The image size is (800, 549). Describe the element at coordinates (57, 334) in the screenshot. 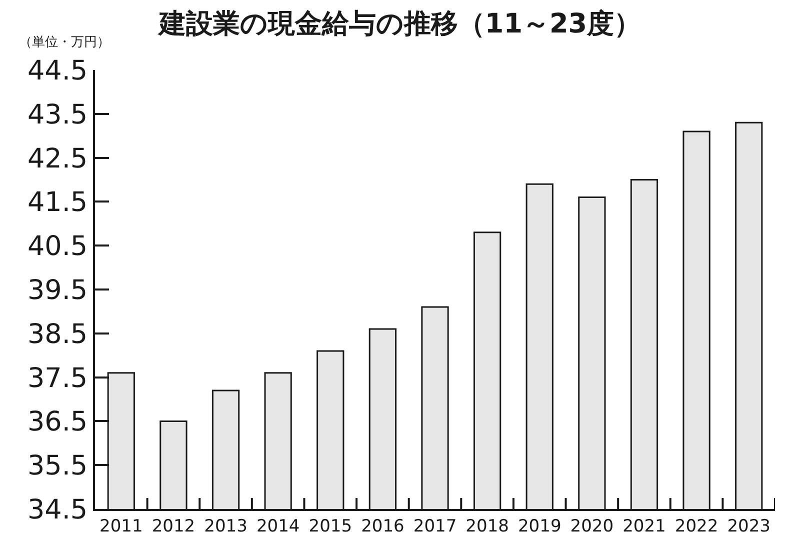

I see `y-tick-label: 38.5` at that location.